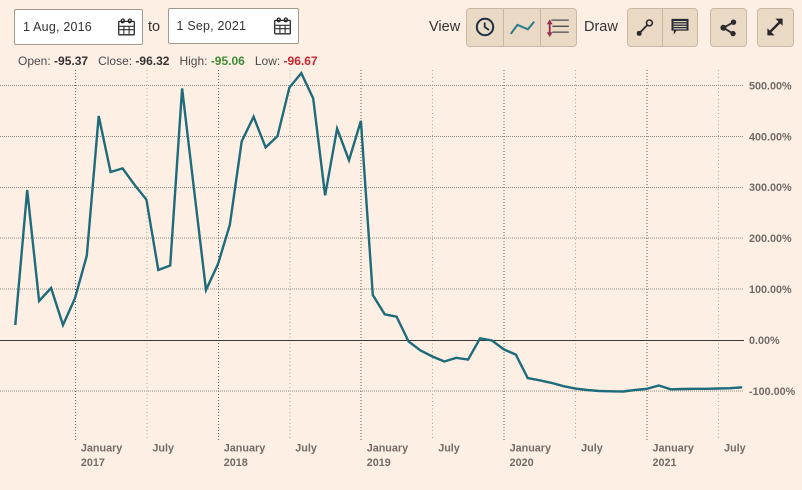  What do you see at coordinates (770, 188) in the screenshot?
I see `svg-text: 300.00%` at bounding box center [770, 188].